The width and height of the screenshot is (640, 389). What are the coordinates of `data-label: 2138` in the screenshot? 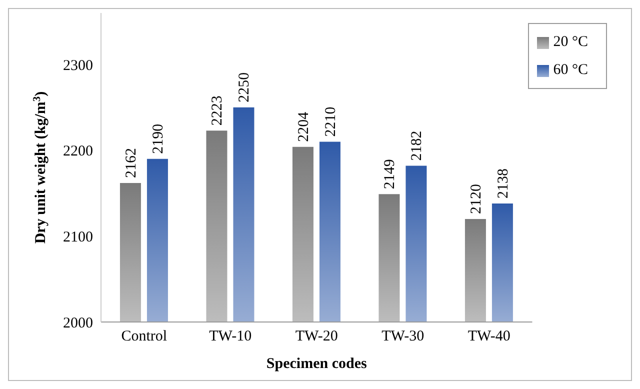 It's located at (503, 183).